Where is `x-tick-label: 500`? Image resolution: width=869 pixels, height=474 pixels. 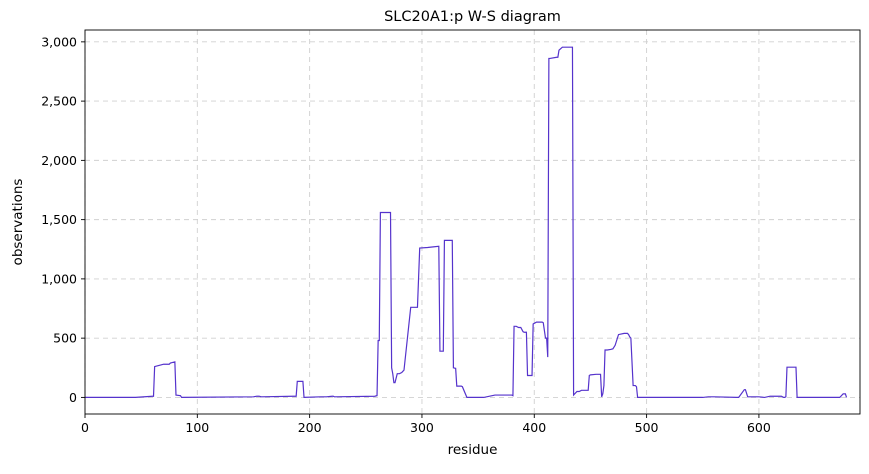
x-tick-label: 500 is located at coordinates (647, 427).